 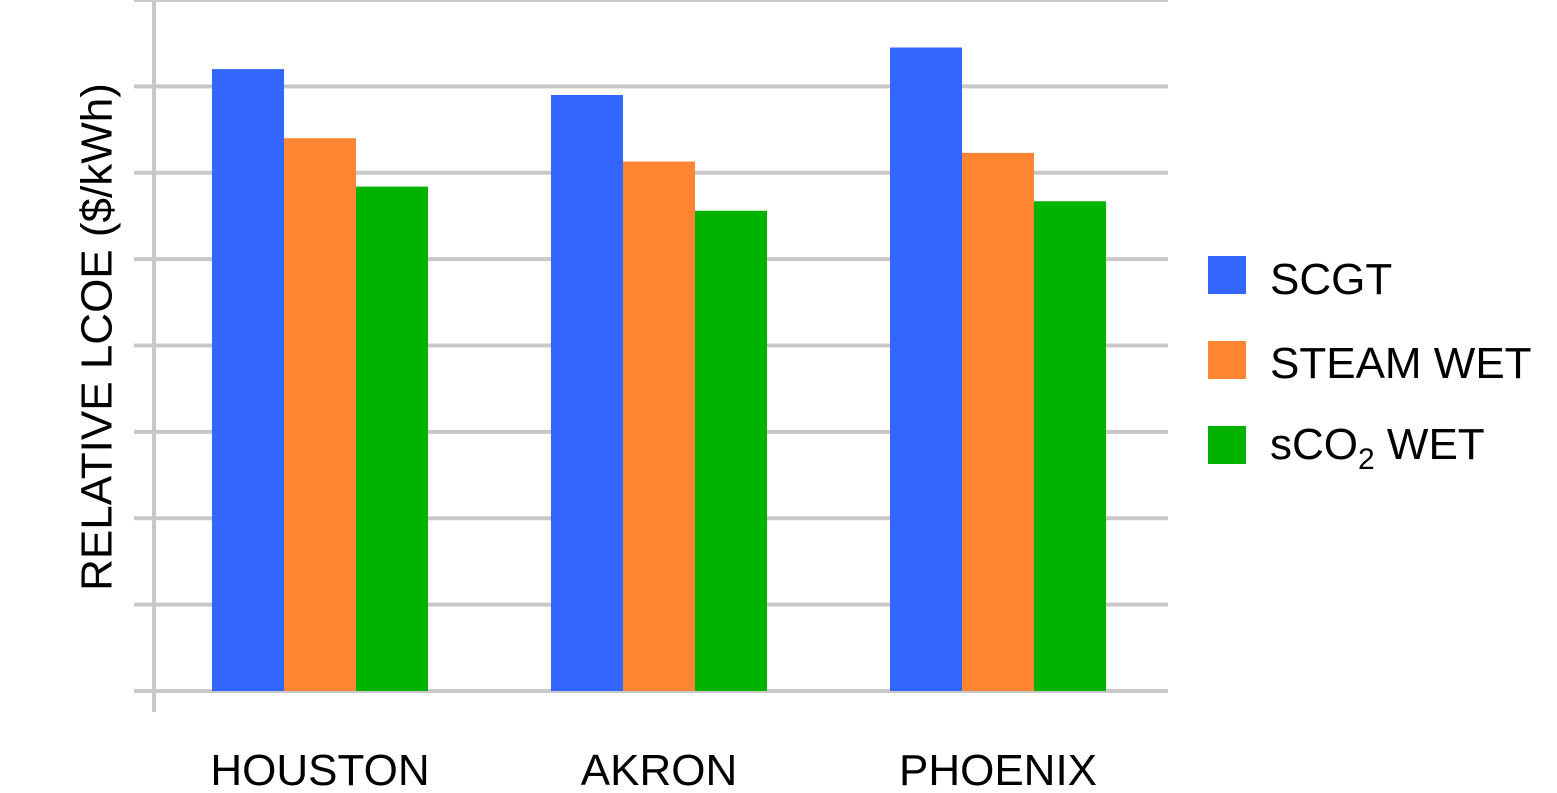 I want to click on x-tick-labels: HOUSTON AKRON PHOENIX, so click(x=653, y=769).